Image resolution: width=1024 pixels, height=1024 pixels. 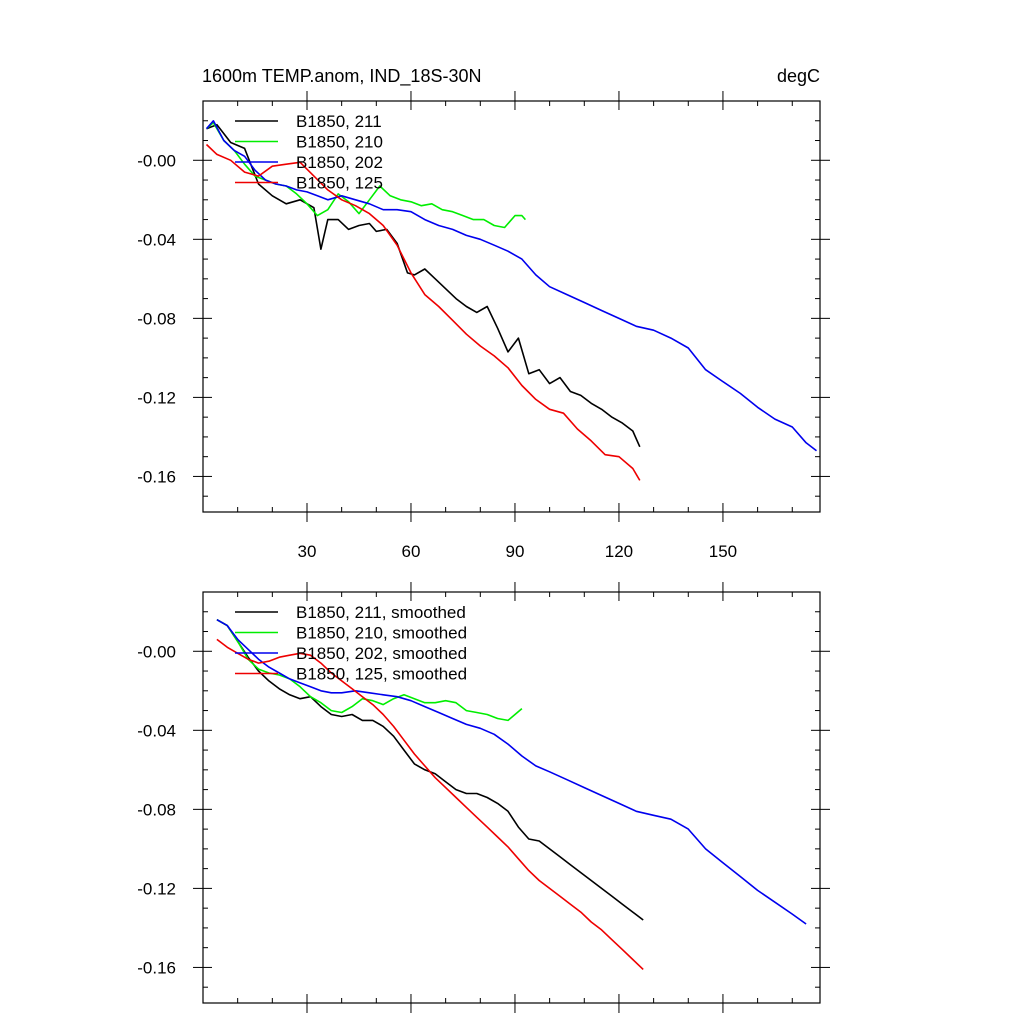 I want to click on legend-label: B1850, 202, so click(x=339, y=162).